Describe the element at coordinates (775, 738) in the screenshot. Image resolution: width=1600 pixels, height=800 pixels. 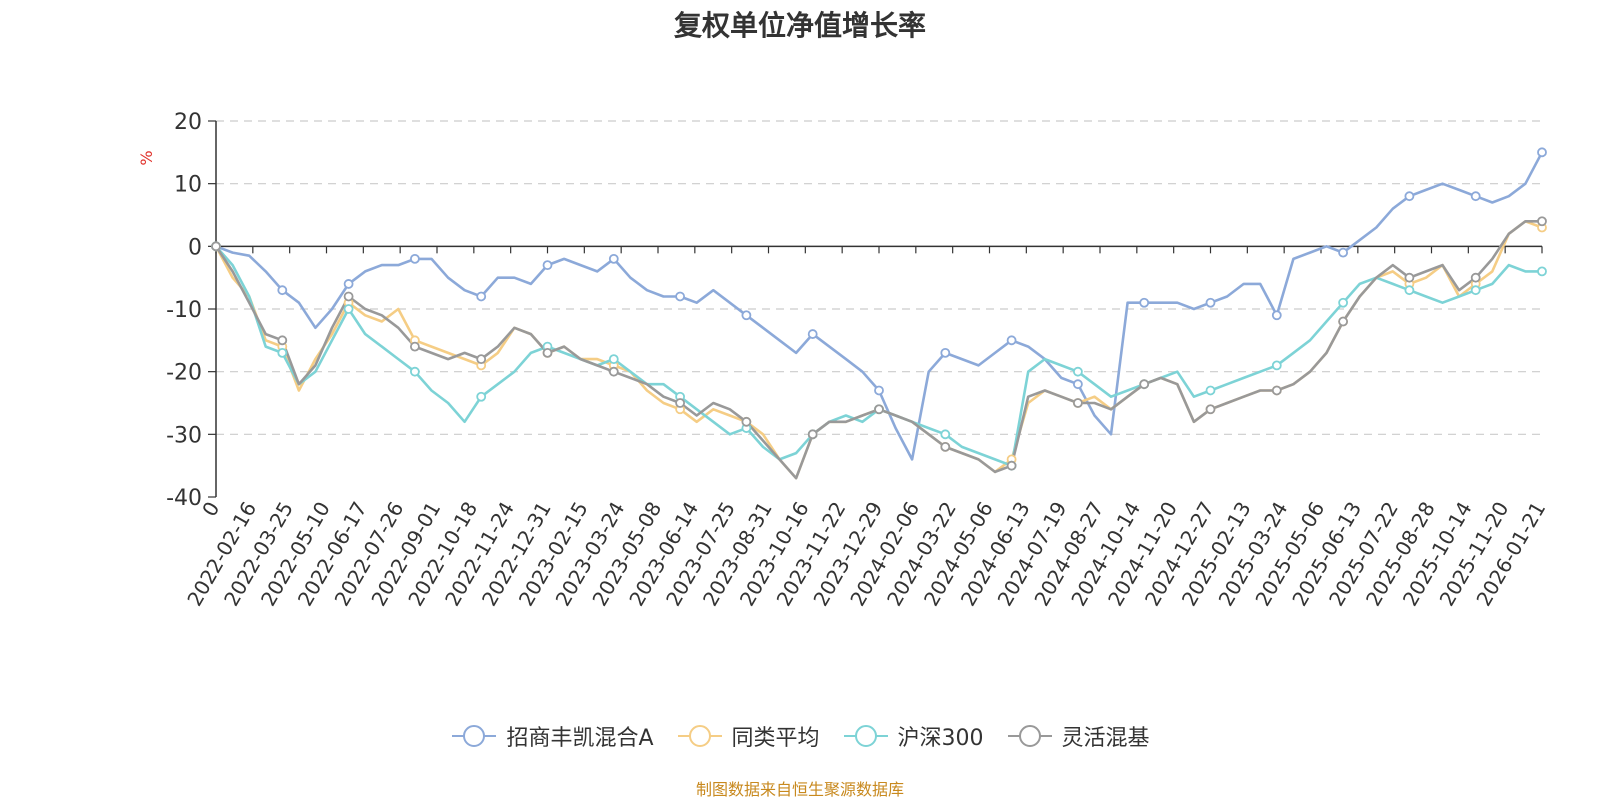
I see `legend-label: 同类平均` at that location.